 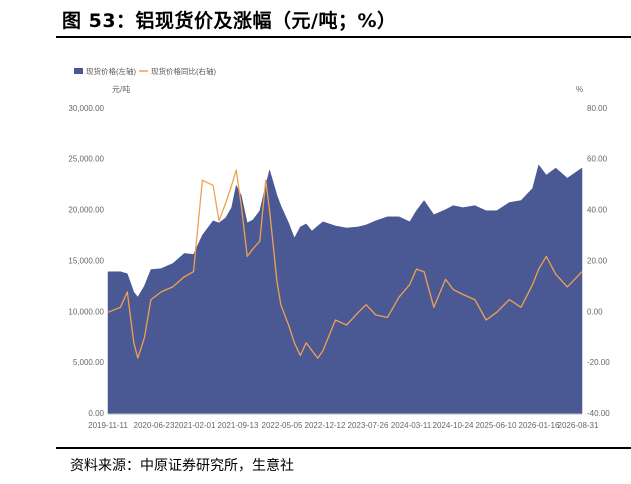 What do you see at coordinates (598, 413) in the screenshot?
I see `right-tick: -40.00` at bounding box center [598, 413].